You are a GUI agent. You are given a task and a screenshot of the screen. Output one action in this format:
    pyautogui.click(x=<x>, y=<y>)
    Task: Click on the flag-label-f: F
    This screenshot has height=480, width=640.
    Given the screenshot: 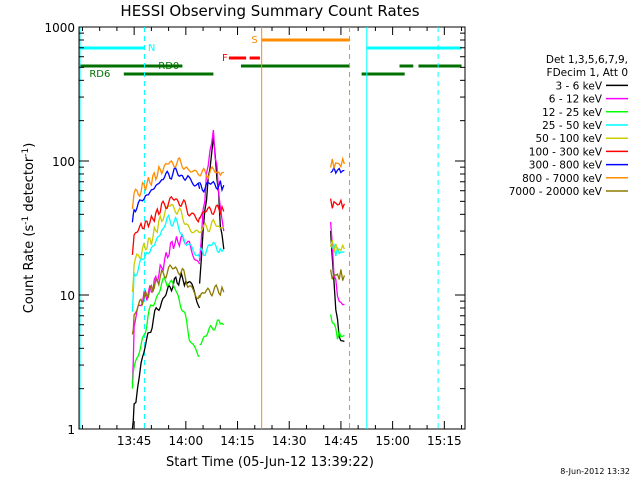 What is the action you would take?
    pyautogui.click(x=225, y=58)
    